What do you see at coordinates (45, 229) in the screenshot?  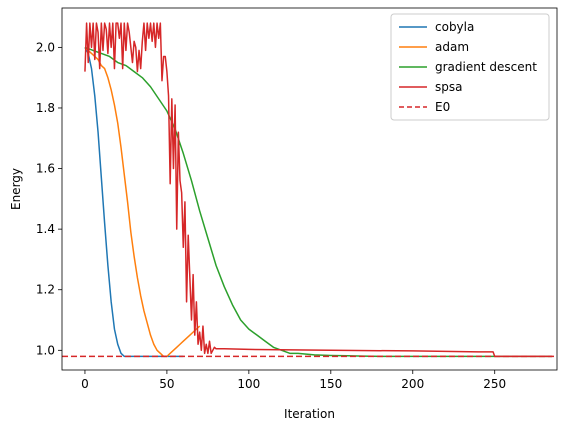 I see `y-tick-label: 1.4` at bounding box center [45, 229].